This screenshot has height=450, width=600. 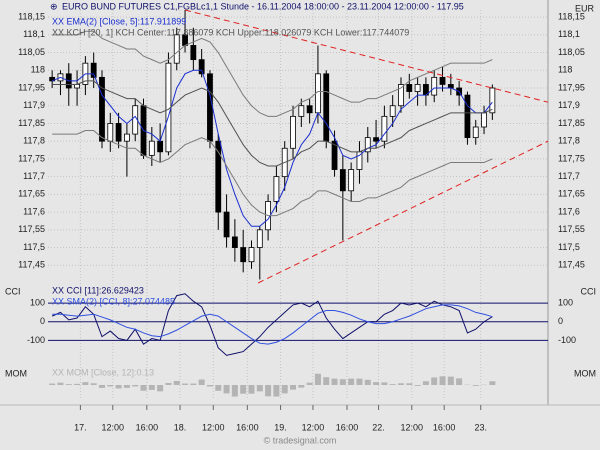 I want to click on legend-entry: XX SMA(2) [CCI, 8]:27.074485, so click(x=113, y=301).